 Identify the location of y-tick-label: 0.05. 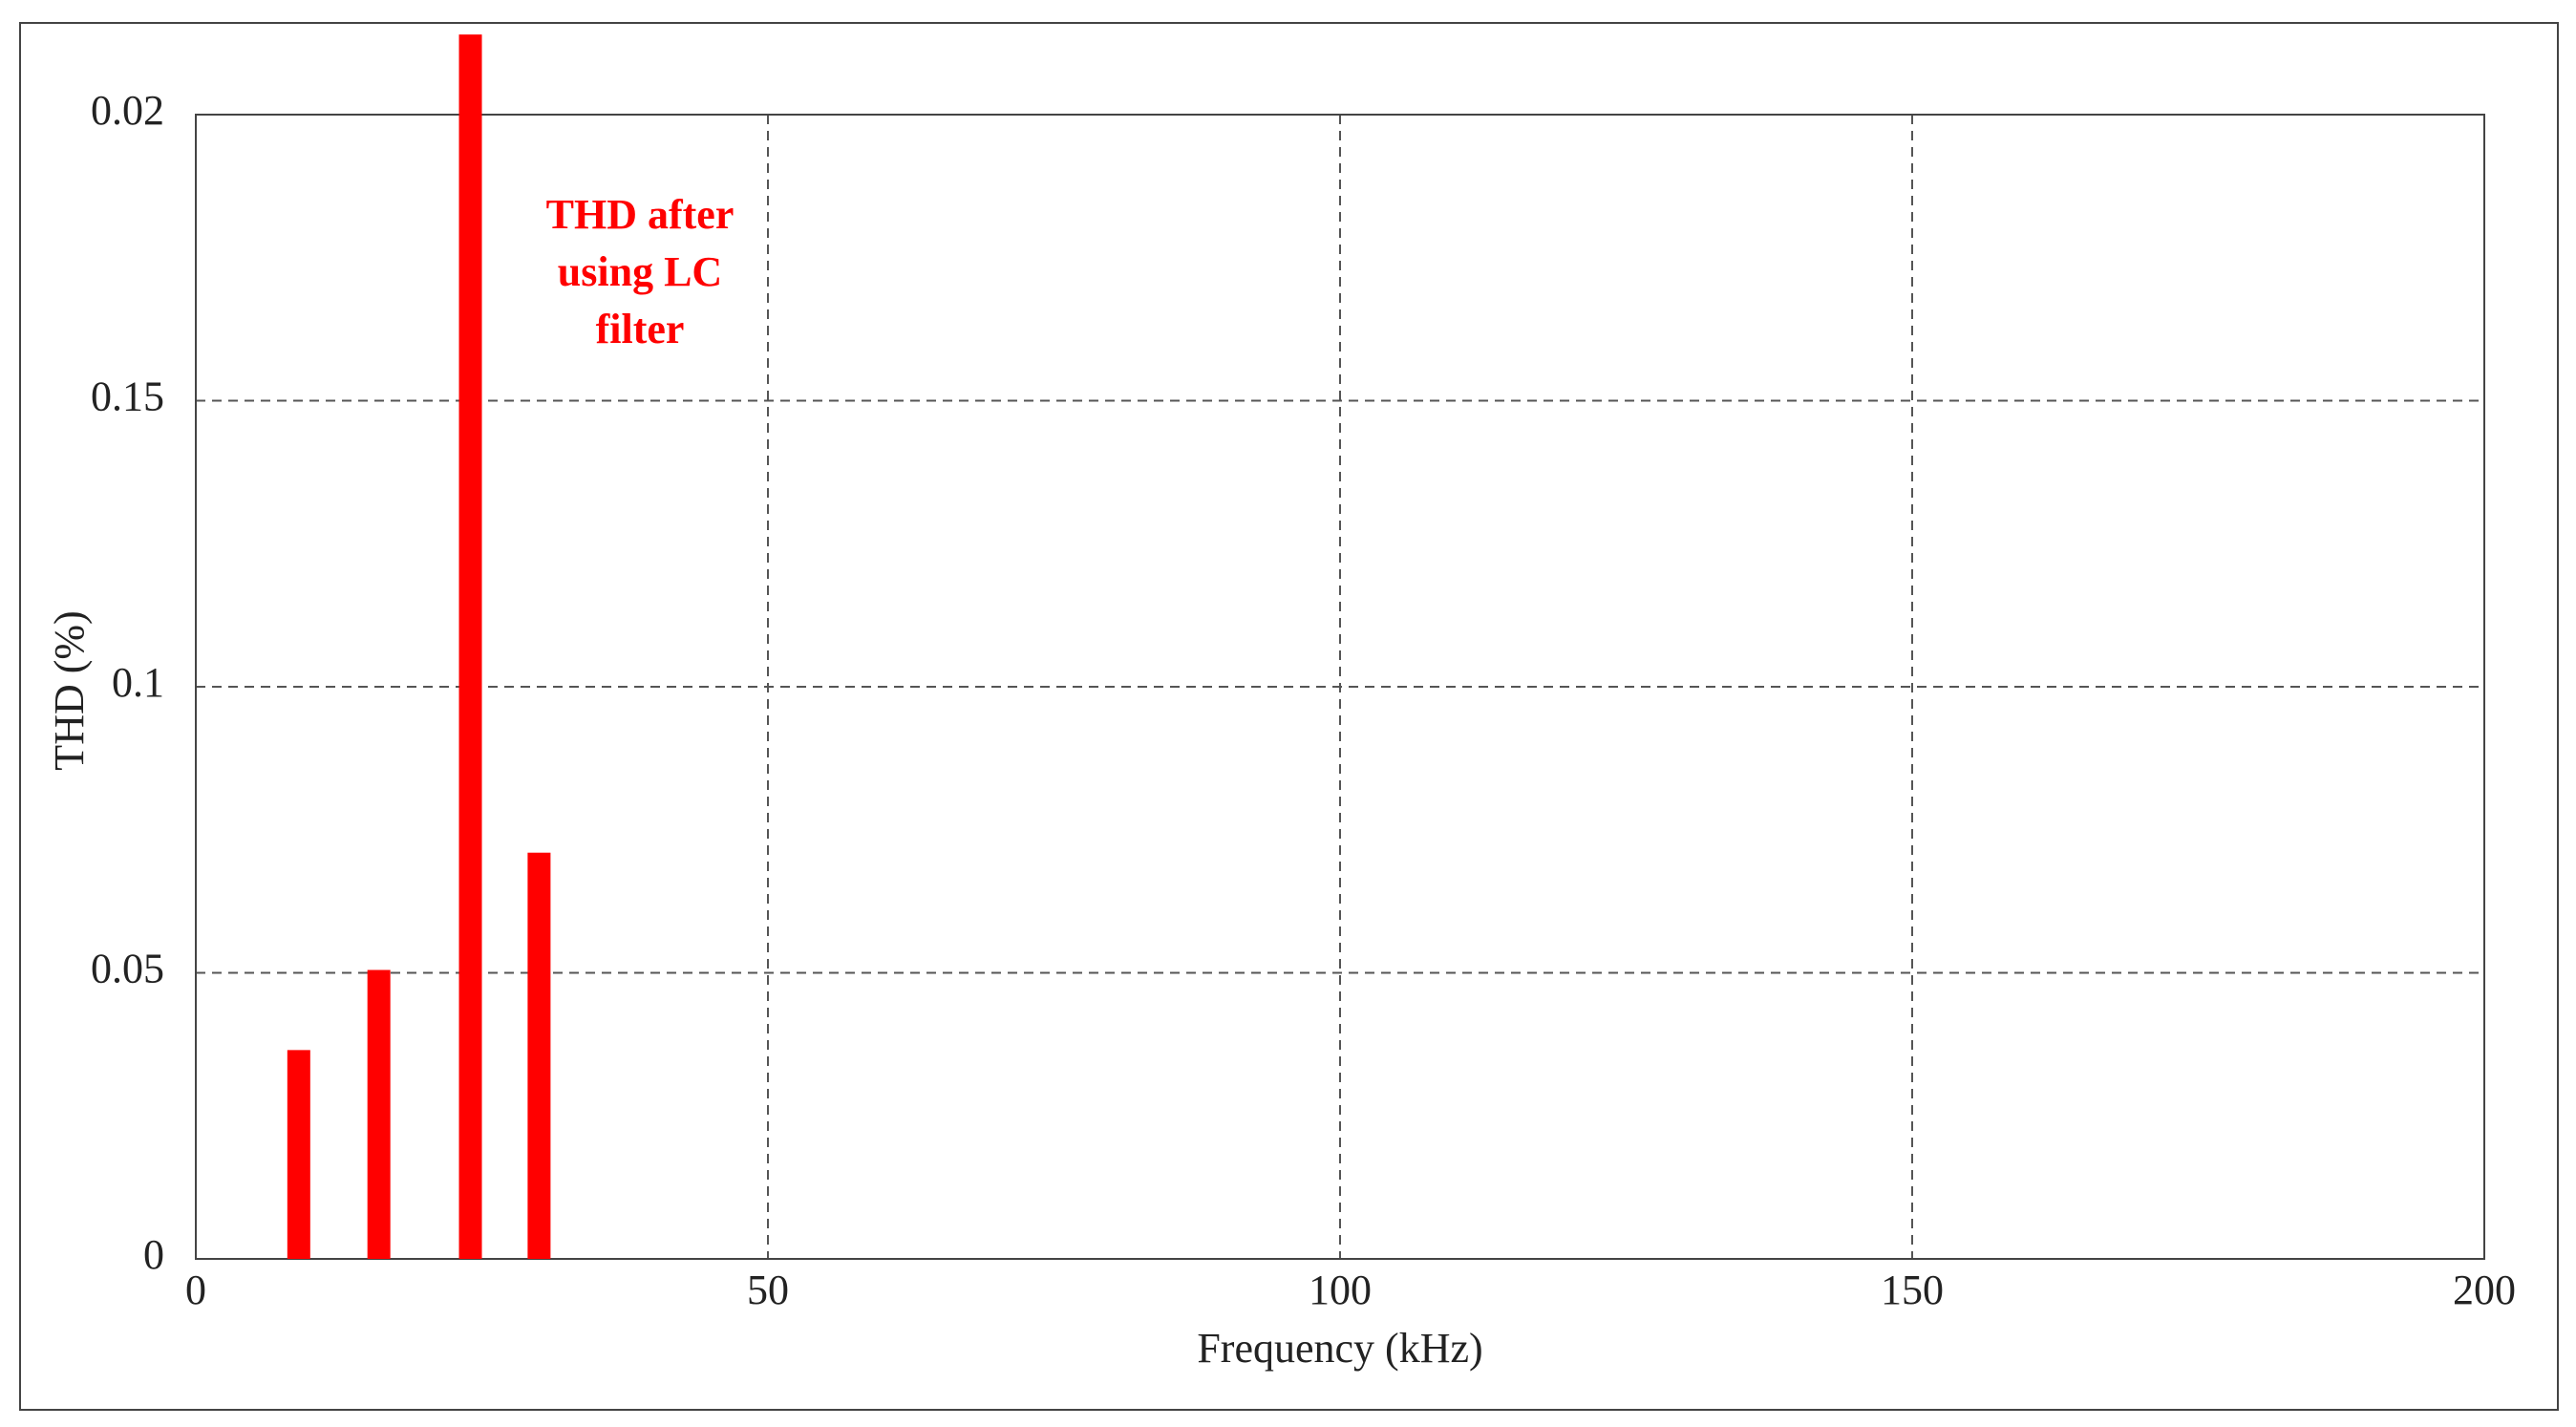
(128, 969).